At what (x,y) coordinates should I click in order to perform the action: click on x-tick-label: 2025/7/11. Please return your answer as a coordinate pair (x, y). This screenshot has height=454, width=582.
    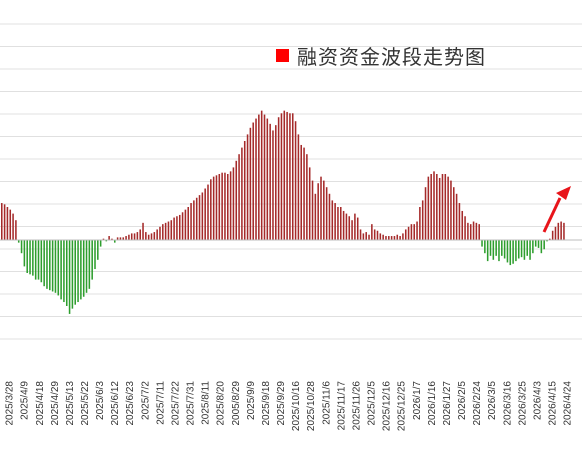
    Looking at the image, I should click on (160, 403).